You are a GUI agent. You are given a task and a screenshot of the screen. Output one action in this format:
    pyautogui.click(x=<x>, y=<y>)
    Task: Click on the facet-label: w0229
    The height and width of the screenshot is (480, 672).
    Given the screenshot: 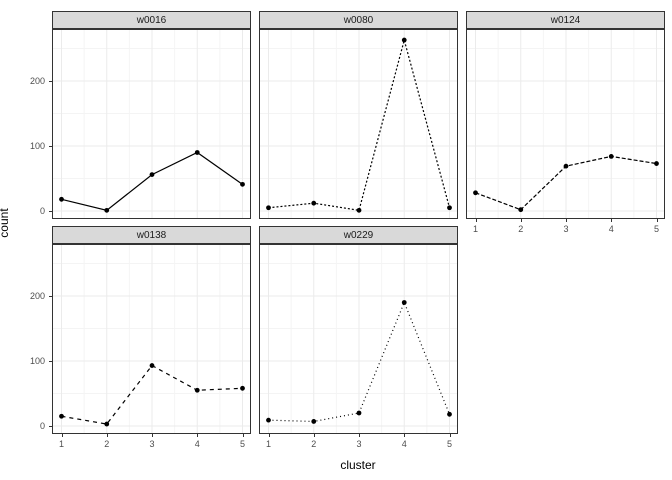 What is the action you would take?
    pyautogui.click(x=358, y=235)
    